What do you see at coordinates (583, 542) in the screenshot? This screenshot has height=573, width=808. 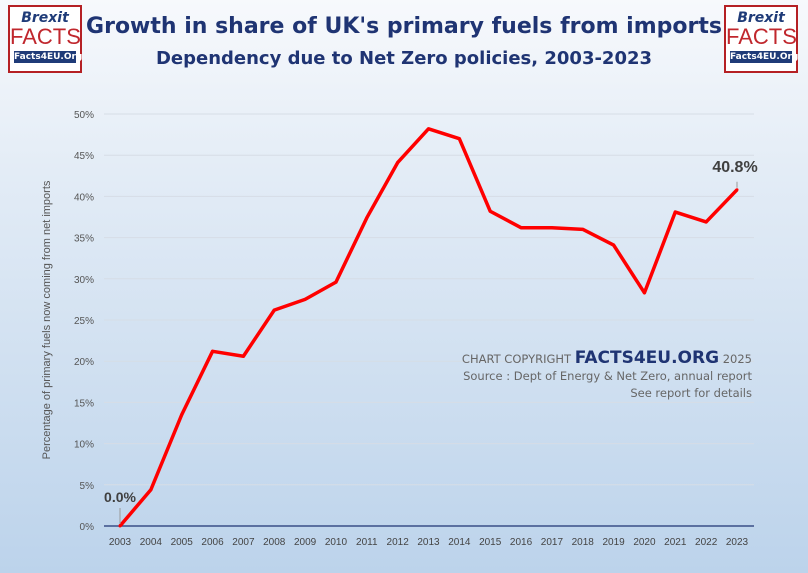 I see `x-tick-label: 2018` at bounding box center [583, 542].